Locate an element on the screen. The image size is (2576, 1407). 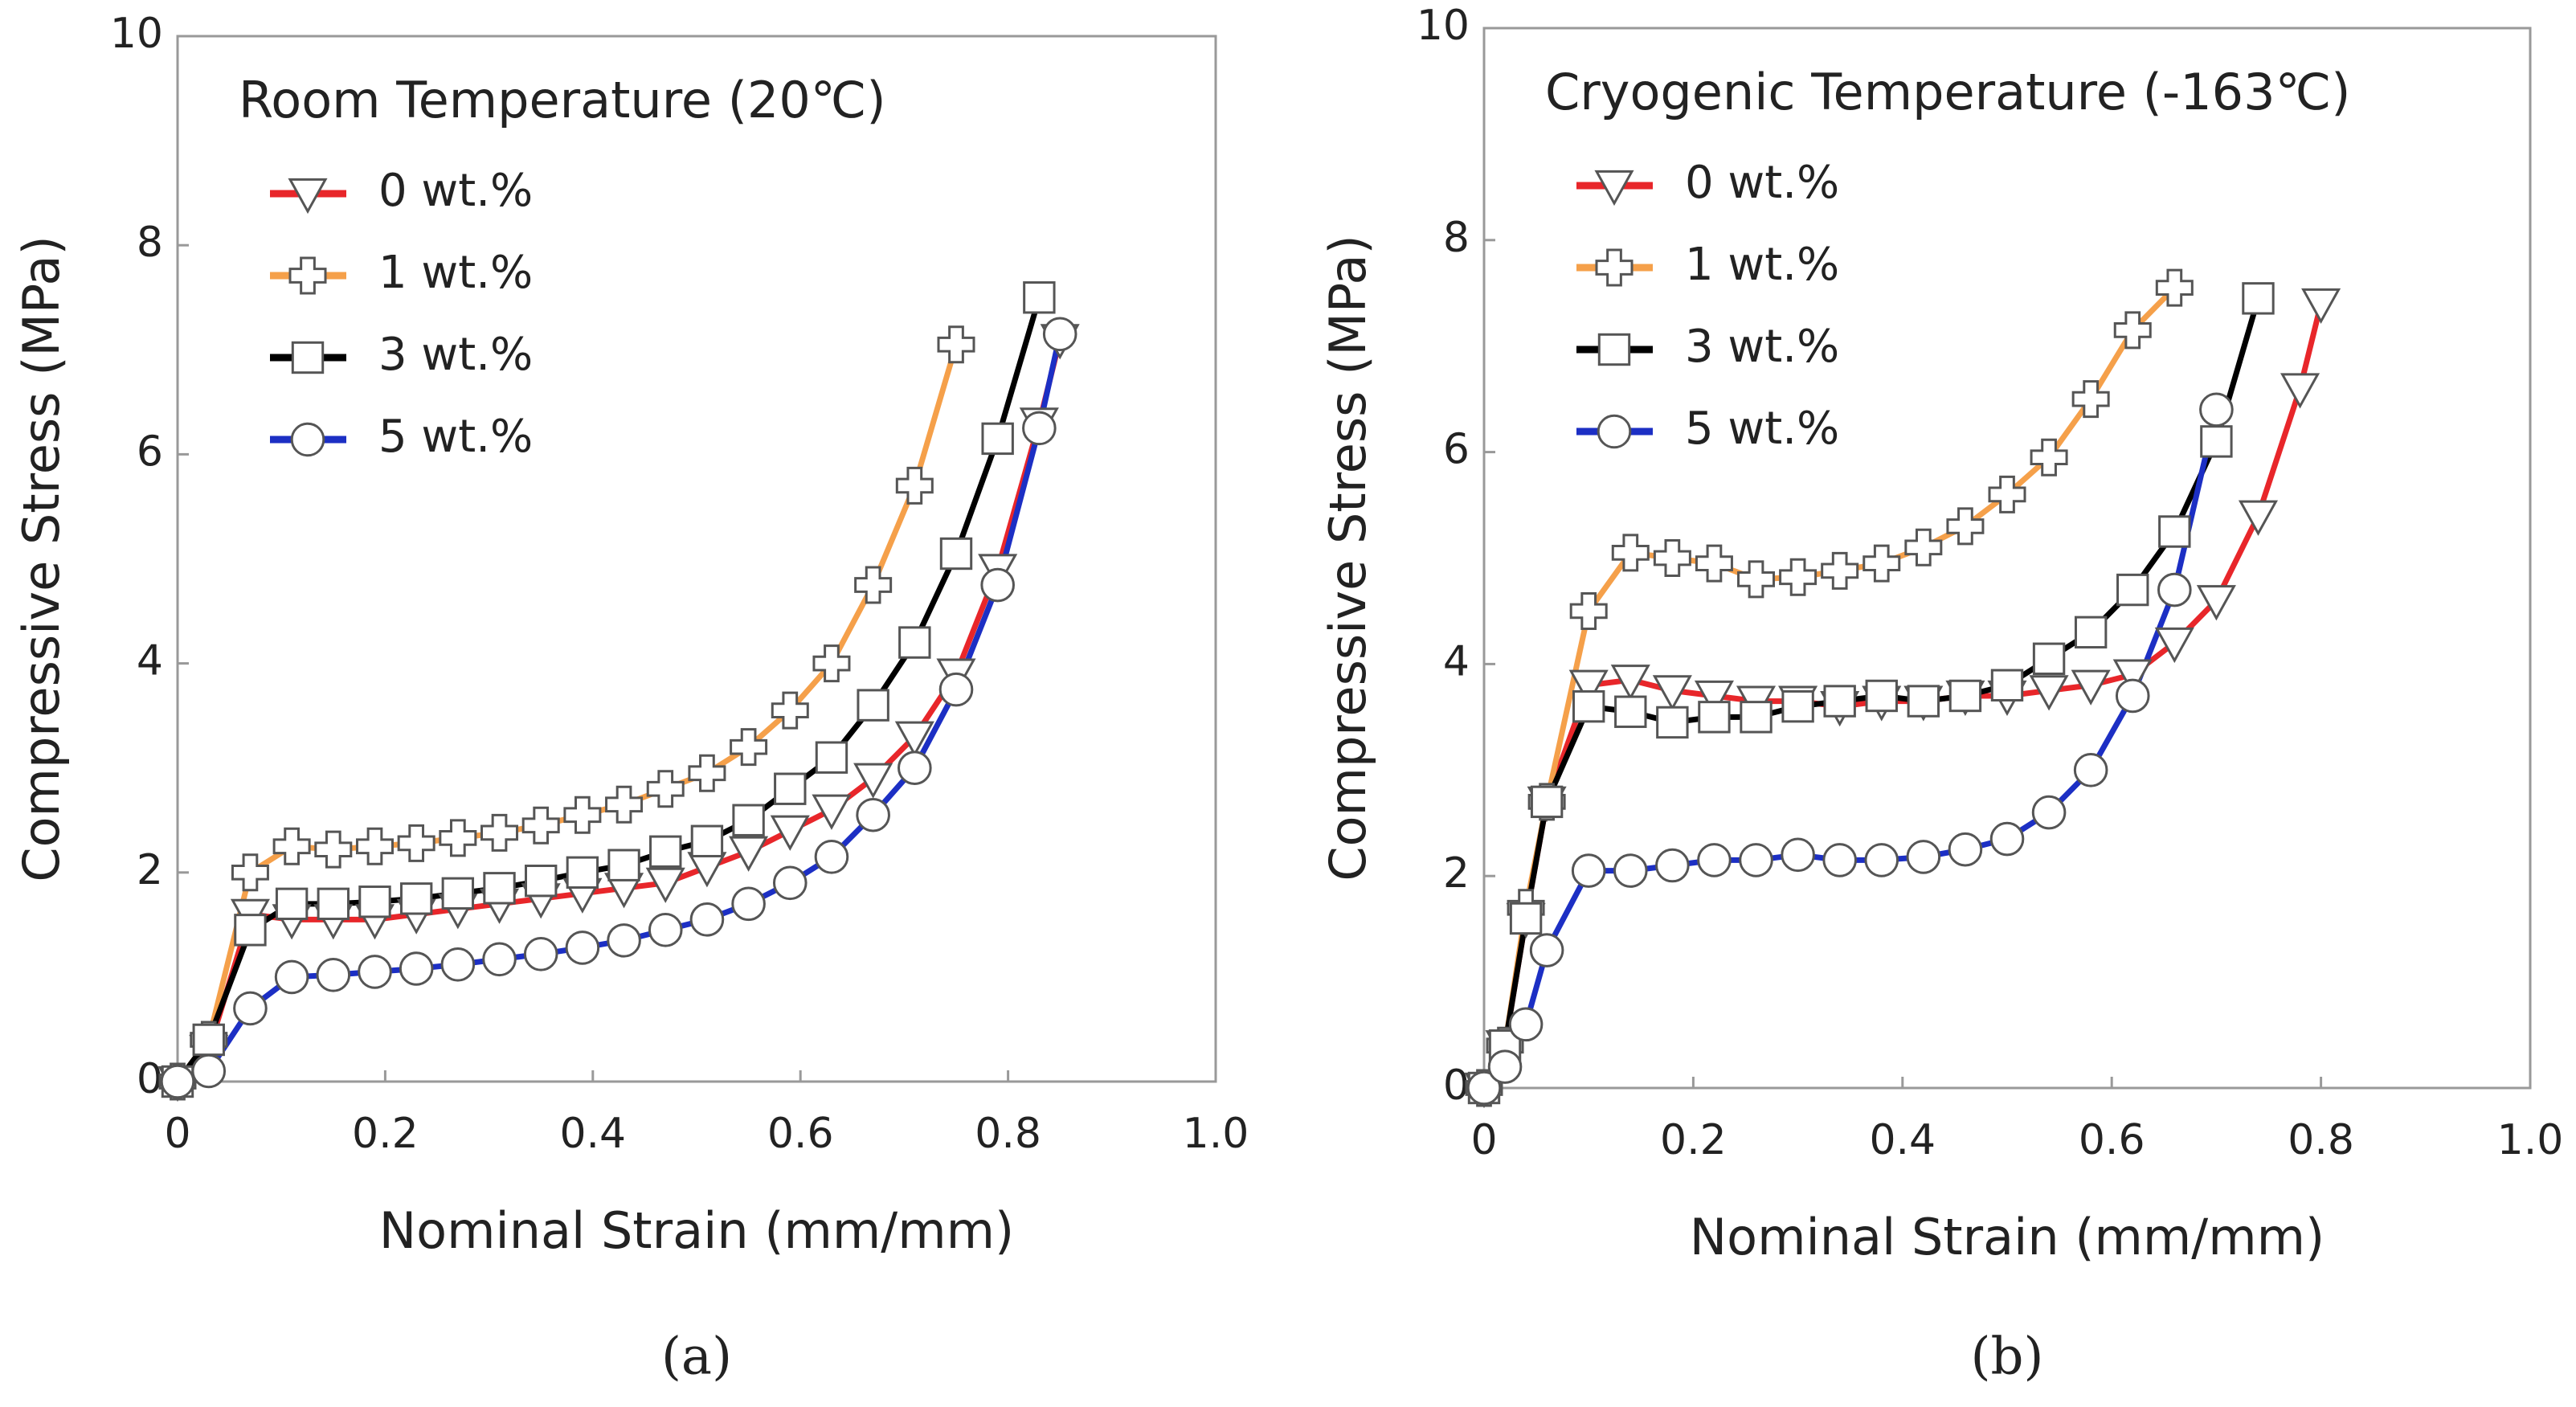
x-axis-label: Nominal Strain (mm/mm) is located at coordinates (696, 1230).